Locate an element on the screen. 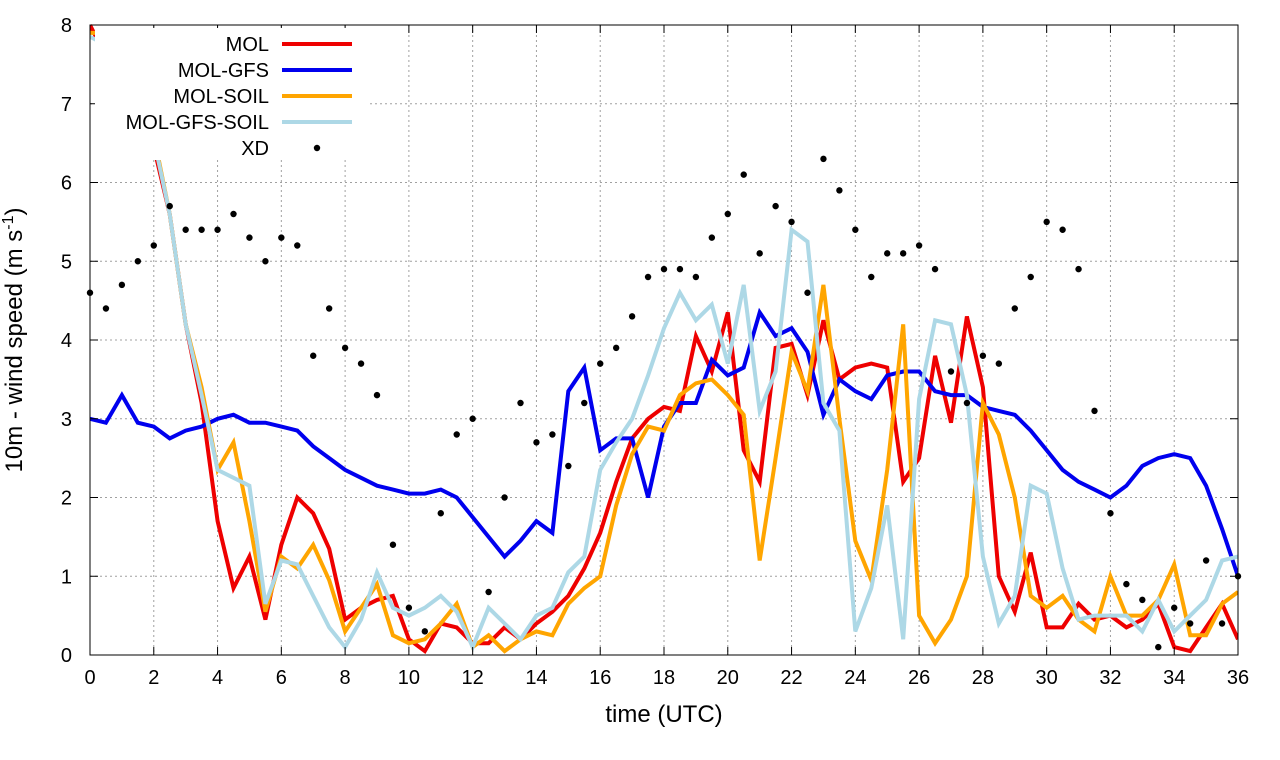 Image resolution: width=1280 pixels, height=760 pixels. legend-label: XD is located at coordinates (255, 149).